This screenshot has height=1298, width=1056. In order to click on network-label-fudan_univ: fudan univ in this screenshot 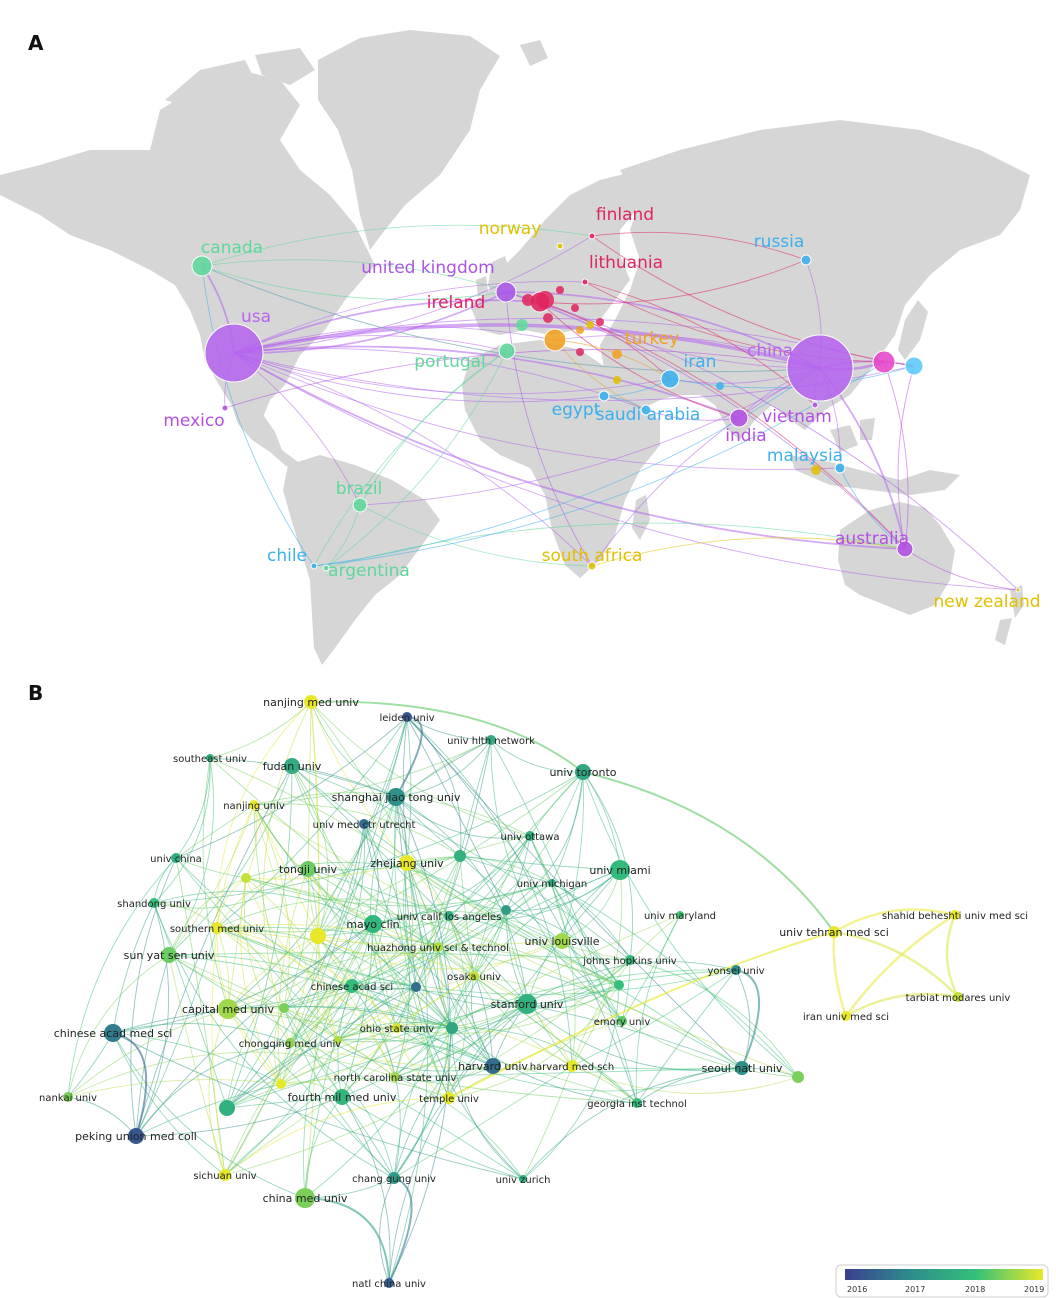, I will do `click(292, 766)`.